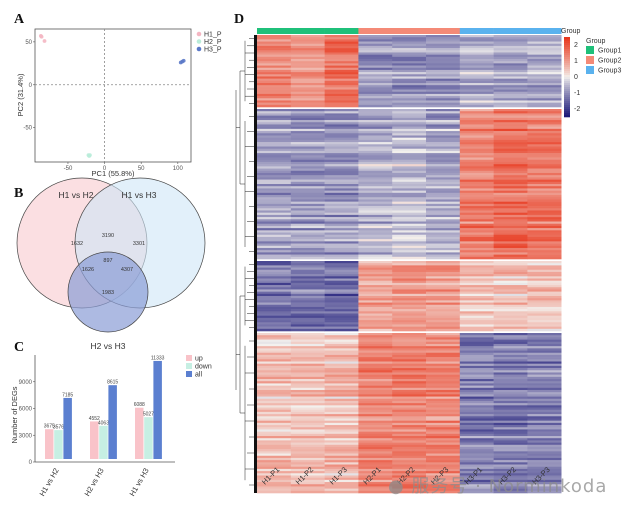 Image resolution: width=631 pixels, height=506 pixels. I want to click on bar-value-label: 8615, so click(112, 383).